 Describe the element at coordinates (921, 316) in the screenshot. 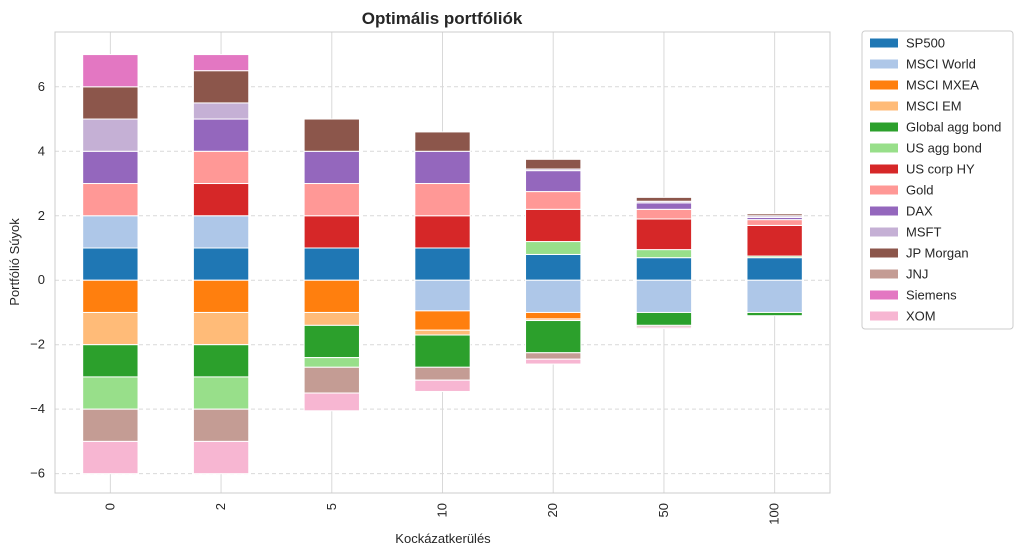

I see `legend-label: XOM` at that location.